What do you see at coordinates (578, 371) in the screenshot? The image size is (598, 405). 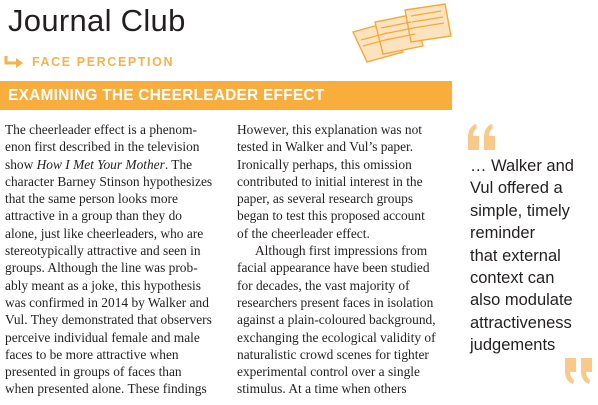 I see `close-quote-icon` at bounding box center [578, 371].